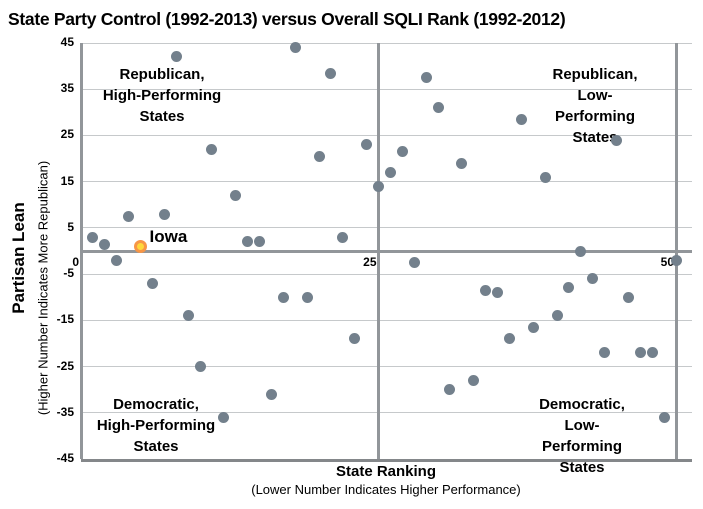  I want to click on highlight-label-iowa: Iowa, so click(168, 237).